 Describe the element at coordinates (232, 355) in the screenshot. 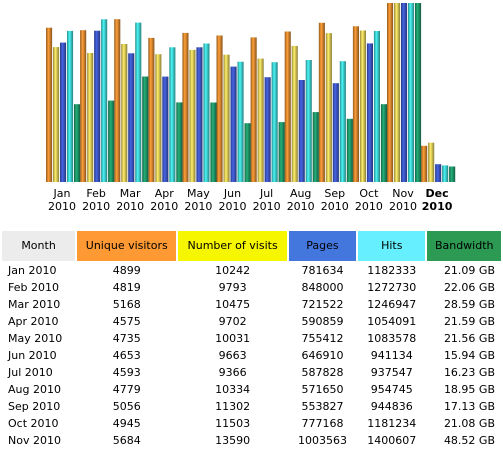

I see `cell-number-of-visits: 9663` at that location.